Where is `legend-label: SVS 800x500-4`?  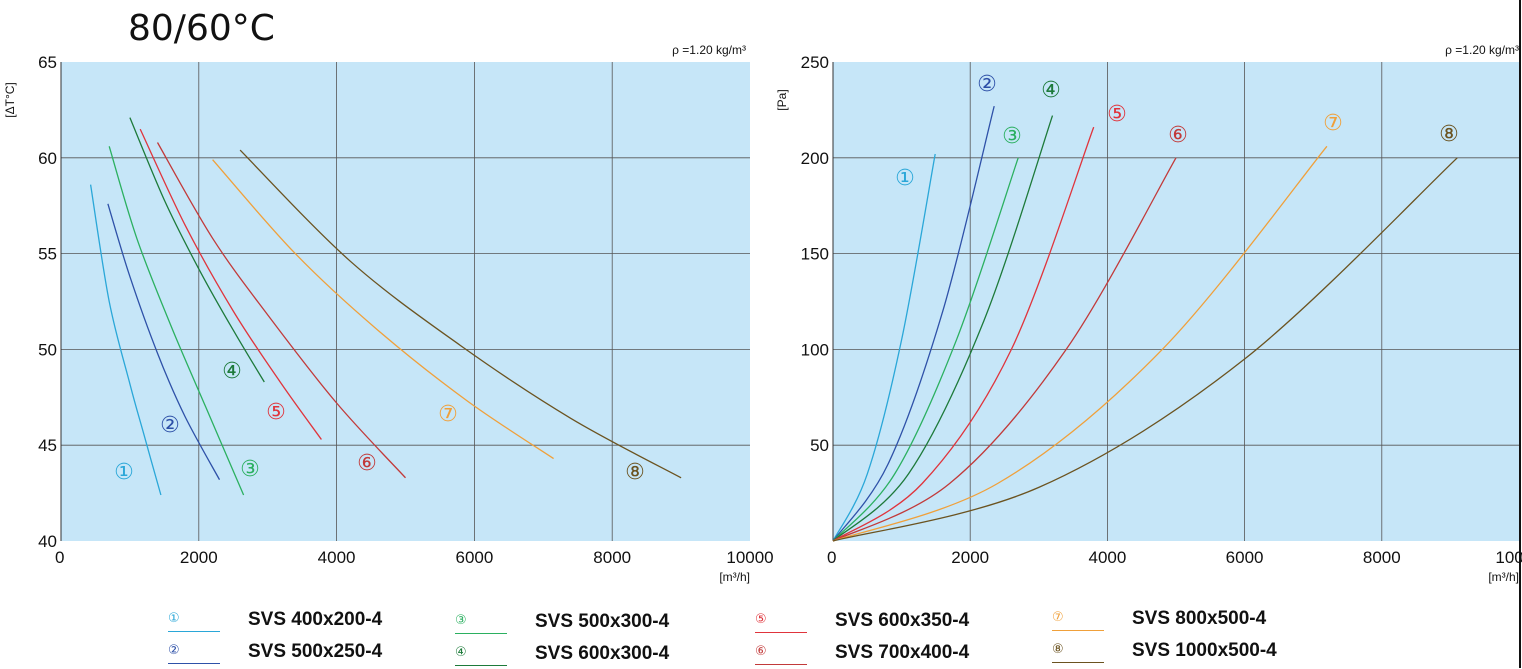
legend-label: SVS 800x500-4 is located at coordinates (1199, 618).